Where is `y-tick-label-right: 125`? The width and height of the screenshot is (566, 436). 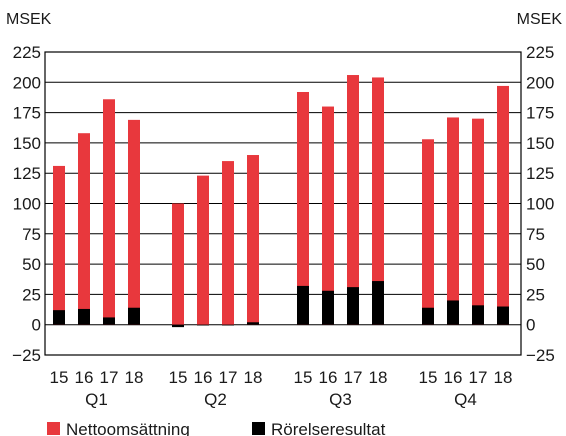
y-tick-label-right: 125 is located at coordinates (540, 173).